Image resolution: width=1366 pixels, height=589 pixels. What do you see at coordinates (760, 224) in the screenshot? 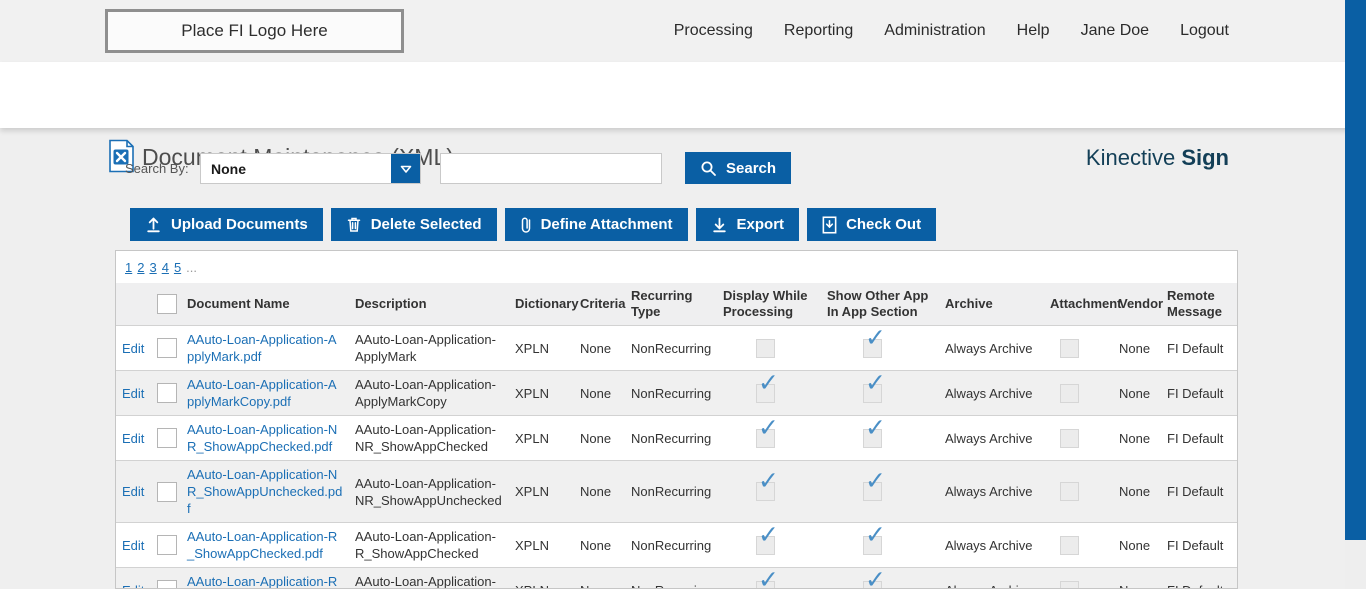
I see `export-label: Export` at bounding box center [760, 224].